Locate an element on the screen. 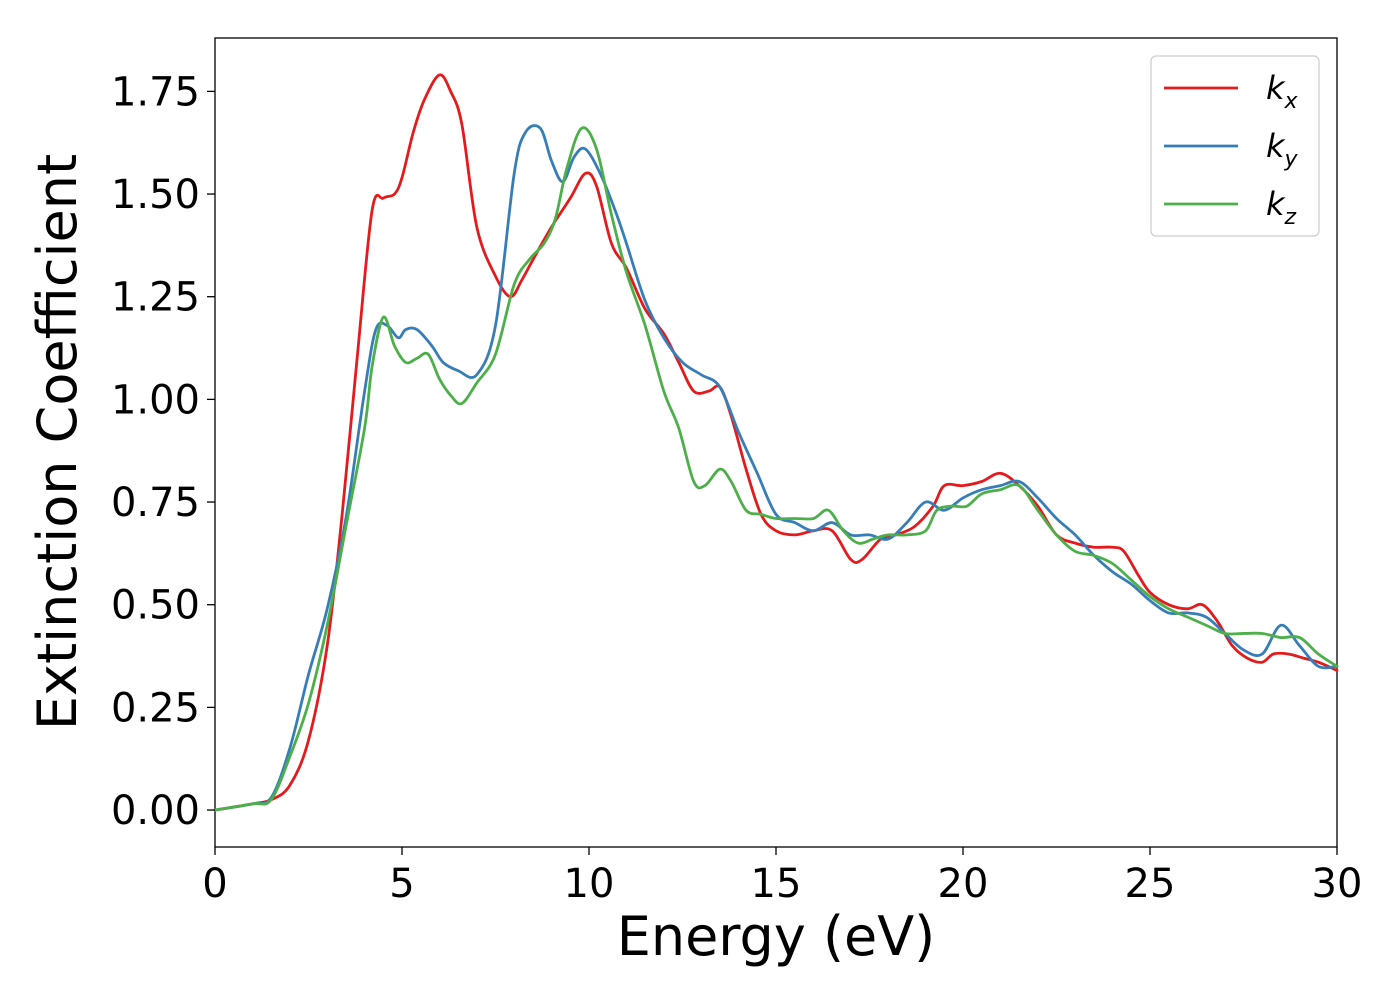 The width and height of the screenshot is (1400, 1000). y-tick-label: 0.50 is located at coordinates (155, 606).